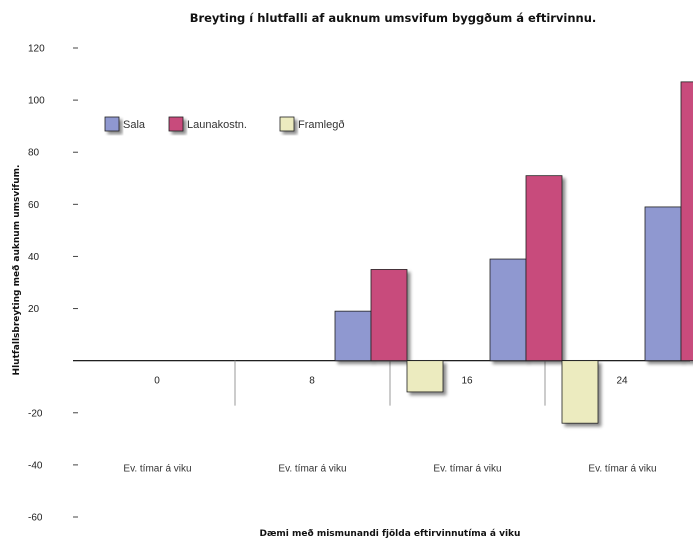 This screenshot has width=693, height=541. What do you see at coordinates (36, 101) in the screenshot?
I see `y-tick-label: 100` at bounding box center [36, 101].